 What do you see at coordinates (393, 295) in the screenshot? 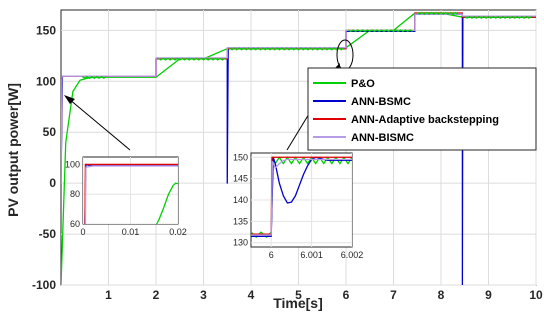
I see `x-tick-label: 7` at bounding box center [393, 295].